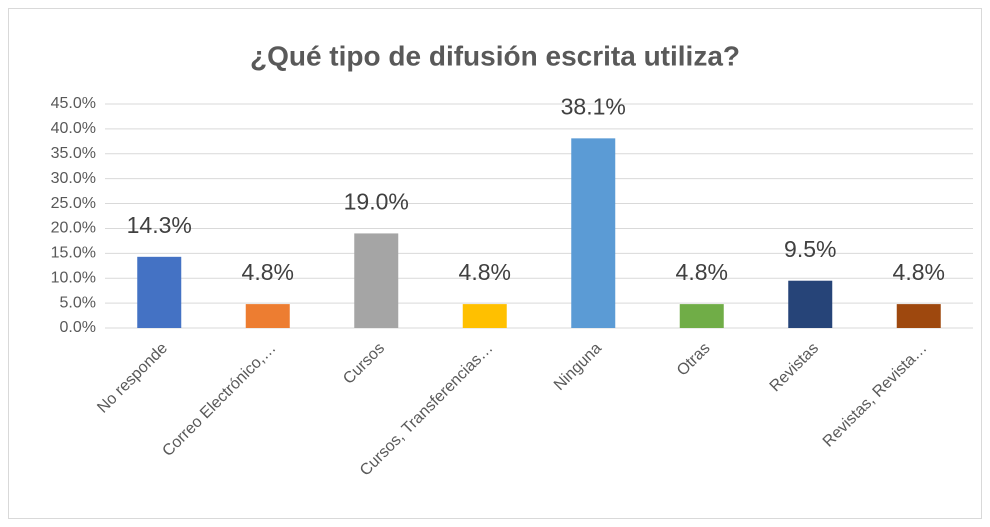  What do you see at coordinates (376, 202) in the screenshot?
I see `value-label: 19.0%` at bounding box center [376, 202].